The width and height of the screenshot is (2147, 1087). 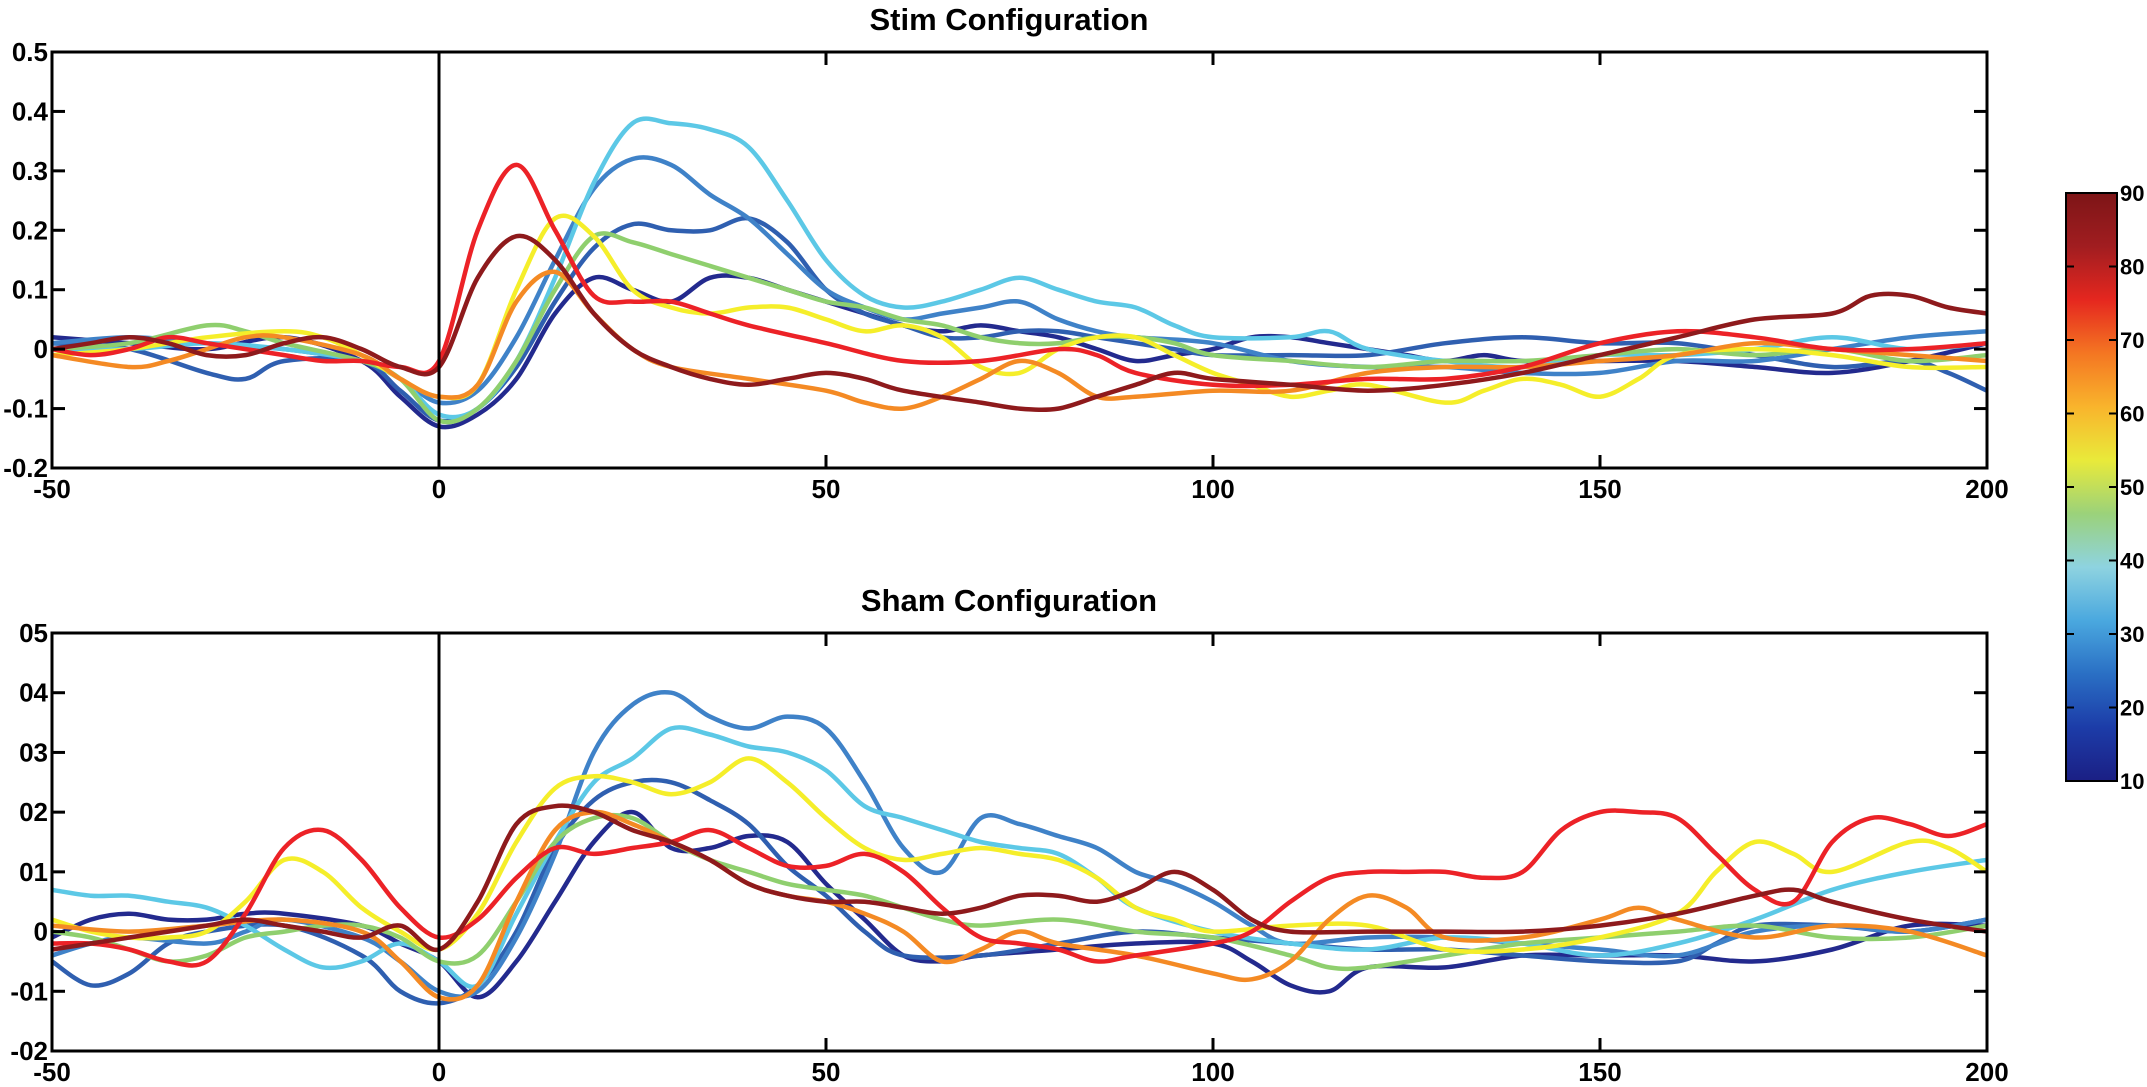 What do you see at coordinates (2132, 340) in the screenshot?
I see `colorbar-tick-label: 70` at bounding box center [2132, 340].